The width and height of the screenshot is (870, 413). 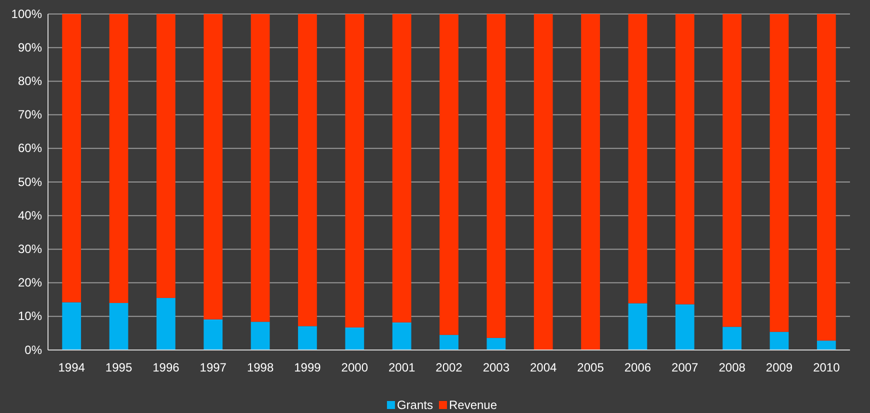 I want to click on x-tick-label: 2004, so click(x=544, y=367).